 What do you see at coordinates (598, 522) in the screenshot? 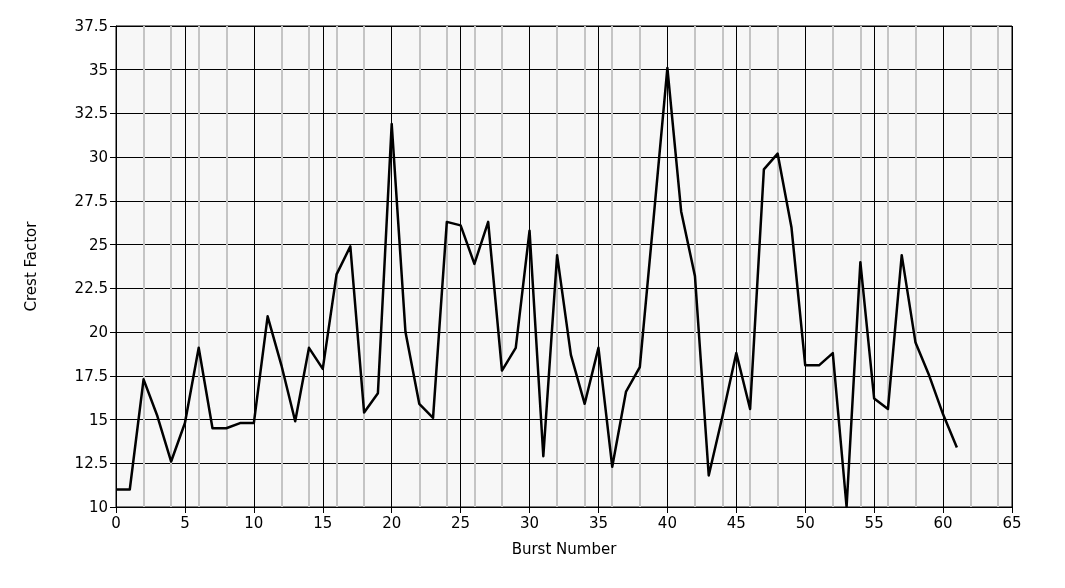
I see `x-tick-label: 35` at bounding box center [598, 522].